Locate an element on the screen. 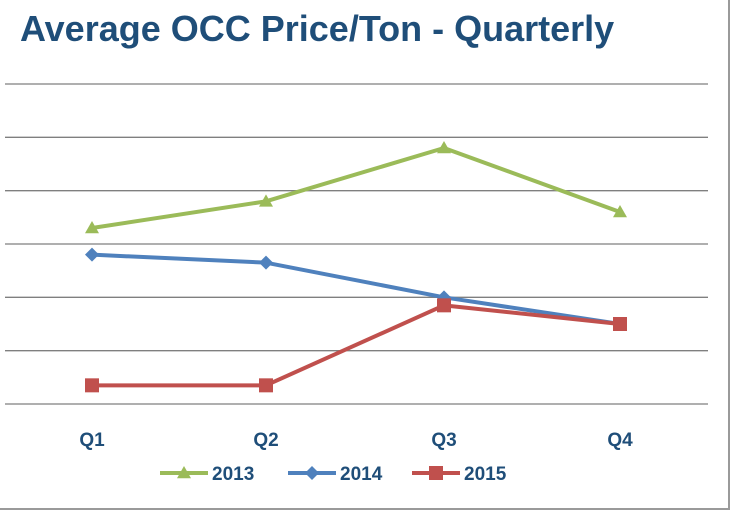  data-point-2014-Q1 is located at coordinates (92, 254).